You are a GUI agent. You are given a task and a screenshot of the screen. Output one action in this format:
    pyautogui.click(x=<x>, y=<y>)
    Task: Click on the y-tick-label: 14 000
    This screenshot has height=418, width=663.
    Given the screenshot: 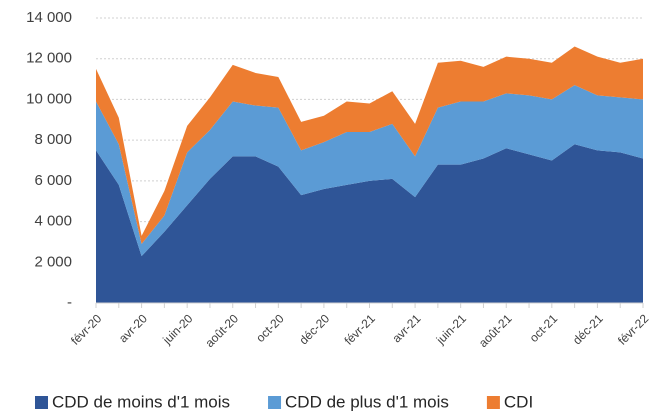 What is the action you would take?
    pyautogui.click(x=49, y=17)
    